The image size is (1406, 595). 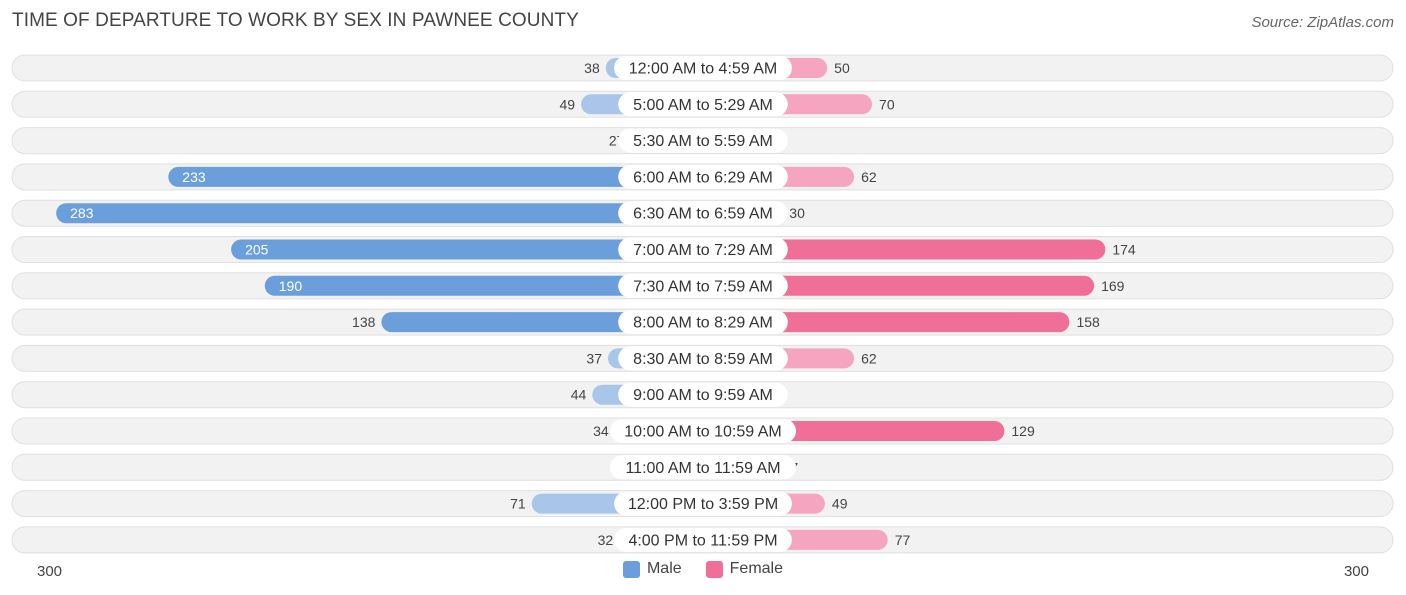 I want to click on category-label: 12:00 AM to 4:59 AM, so click(x=703, y=69).